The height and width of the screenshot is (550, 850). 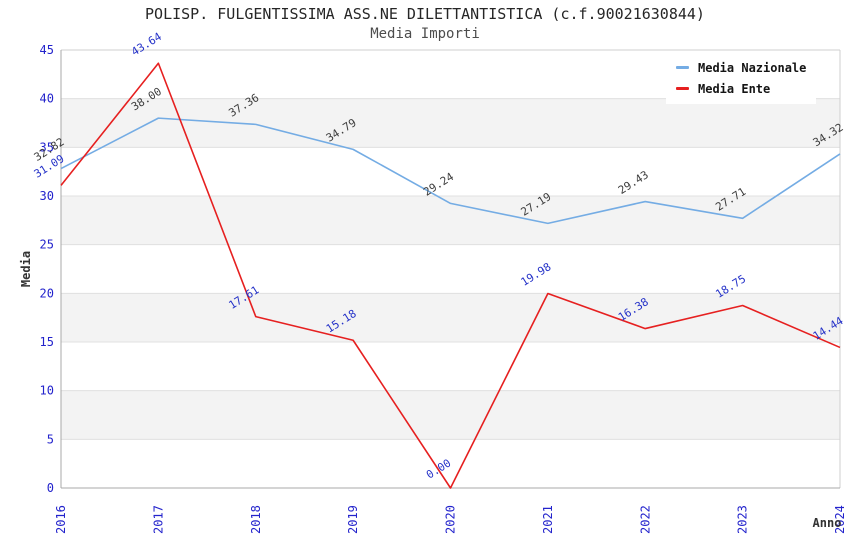 I want to click on x-tick-label: 2023, so click(x=743, y=519).